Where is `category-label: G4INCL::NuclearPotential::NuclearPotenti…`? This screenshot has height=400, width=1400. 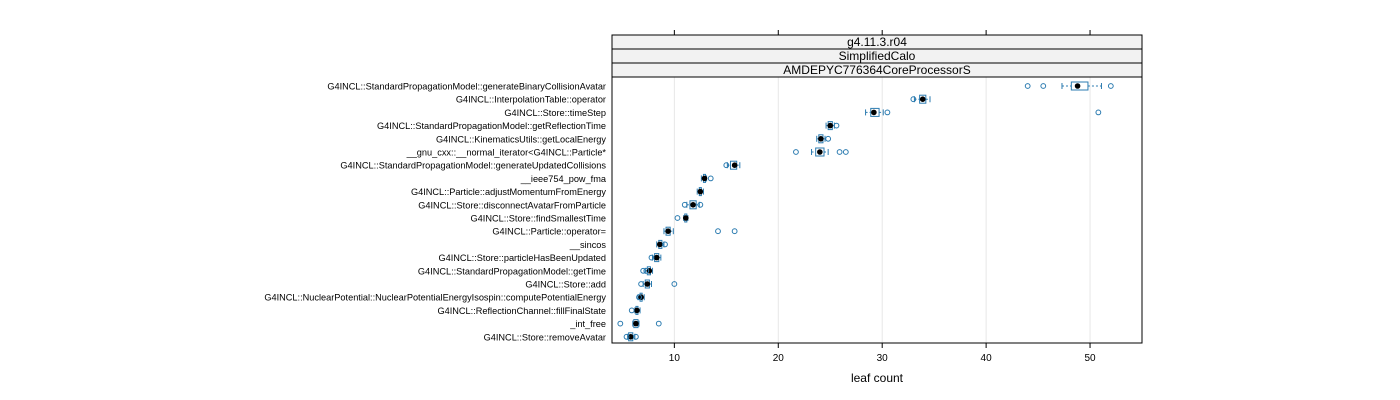 category-label: G4INCL::NuclearPotential::NuclearPotenti… is located at coordinates (435, 298).